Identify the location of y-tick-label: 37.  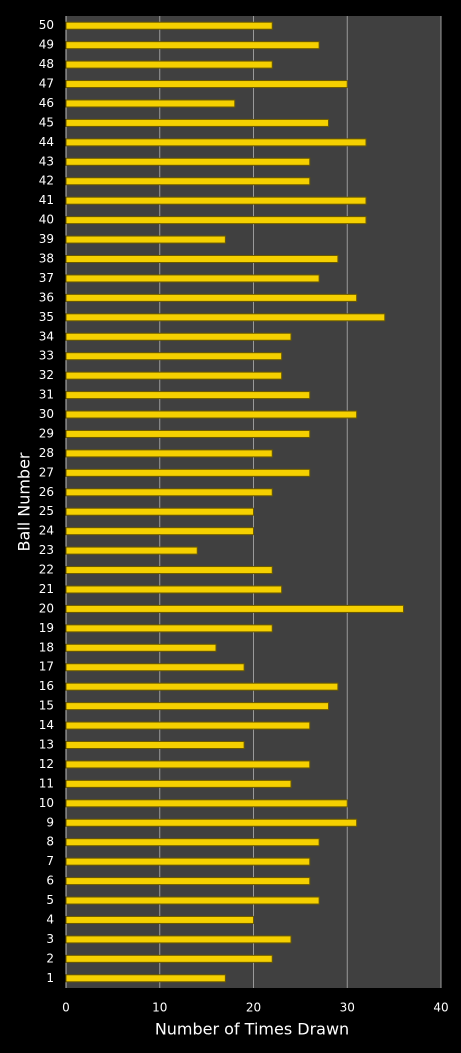
(46, 278).